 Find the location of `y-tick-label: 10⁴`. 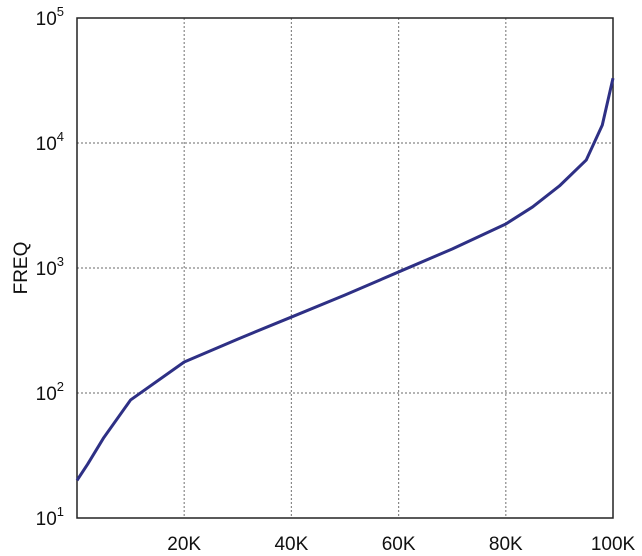

y-tick-label: 10⁴ is located at coordinates (50, 142).